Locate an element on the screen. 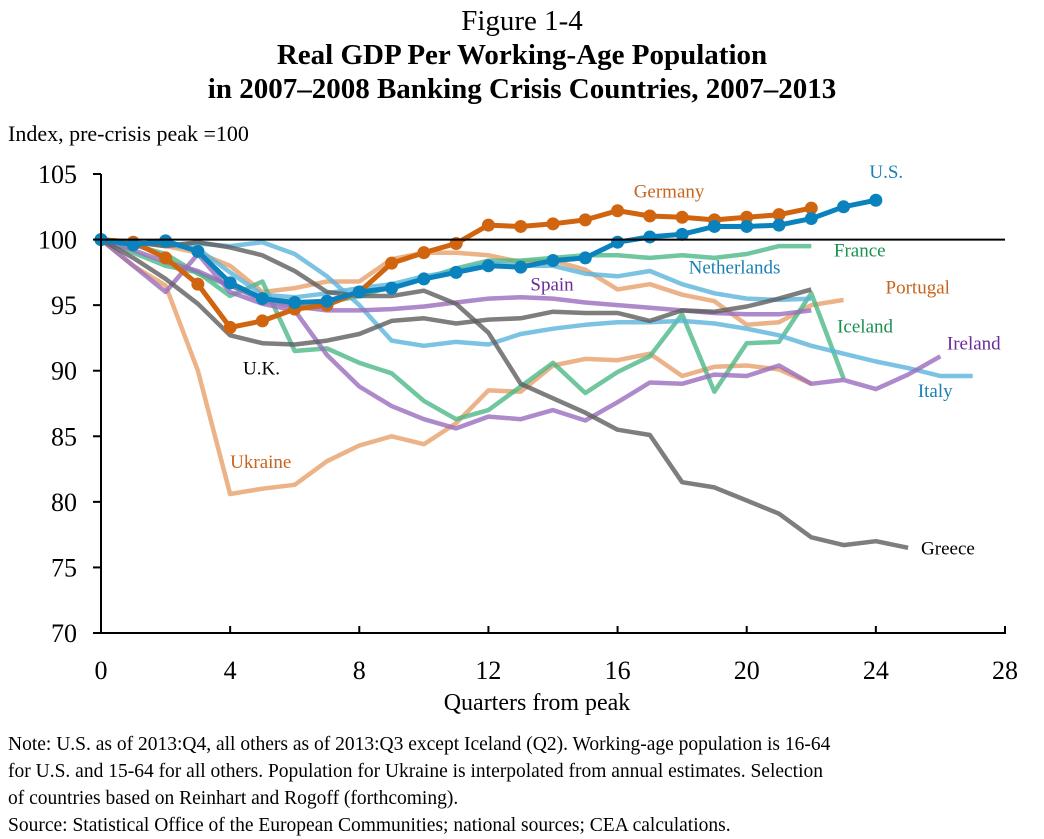 This screenshot has width=1044, height=839. series-label-greece: Greece is located at coordinates (948, 548).